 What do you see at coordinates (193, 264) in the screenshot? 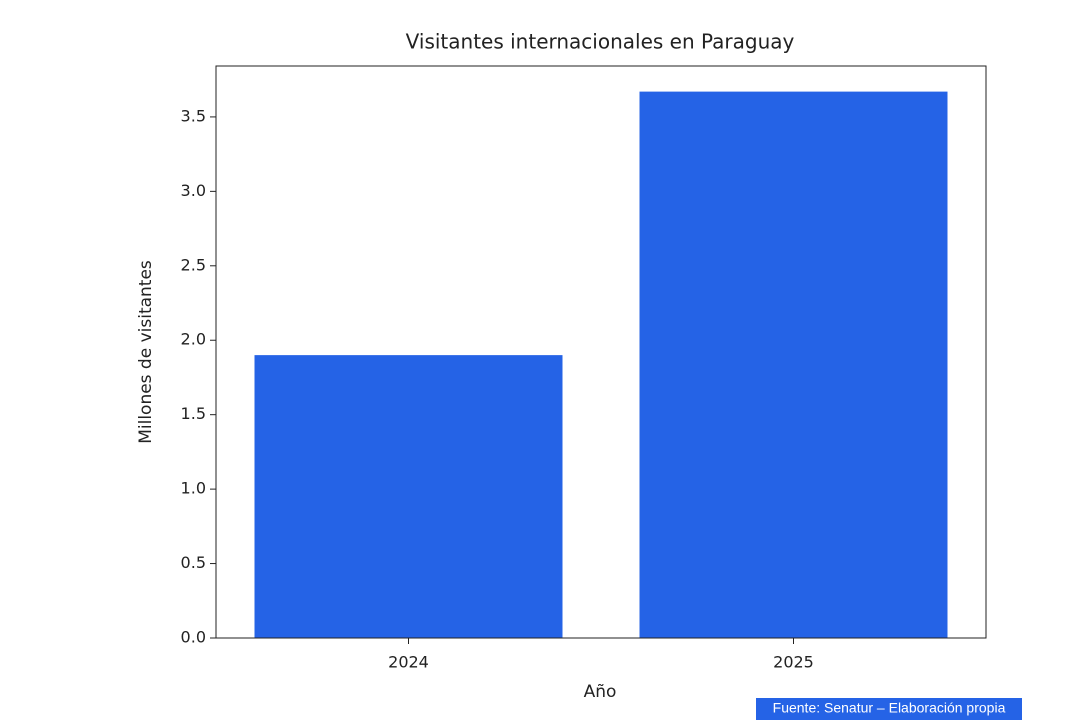
I see `y-tick-label: 2.5` at bounding box center [193, 264].